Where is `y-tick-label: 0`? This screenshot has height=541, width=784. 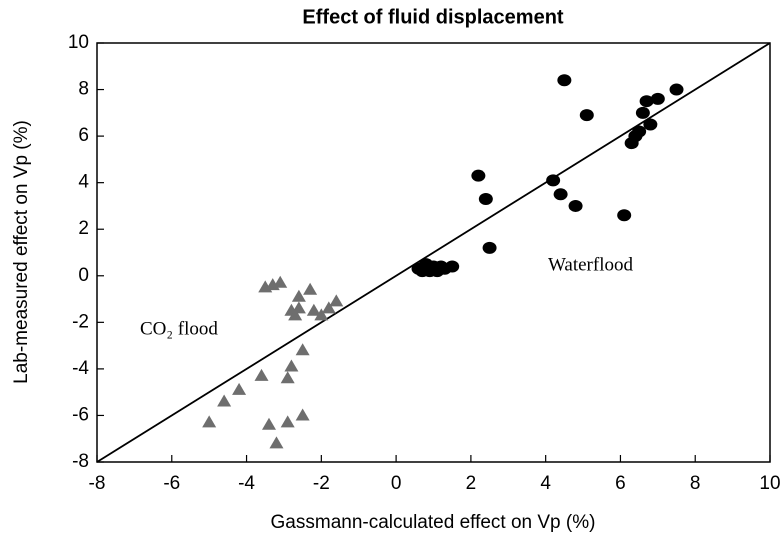 y-tick-label: 0 is located at coordinates (83, 275).